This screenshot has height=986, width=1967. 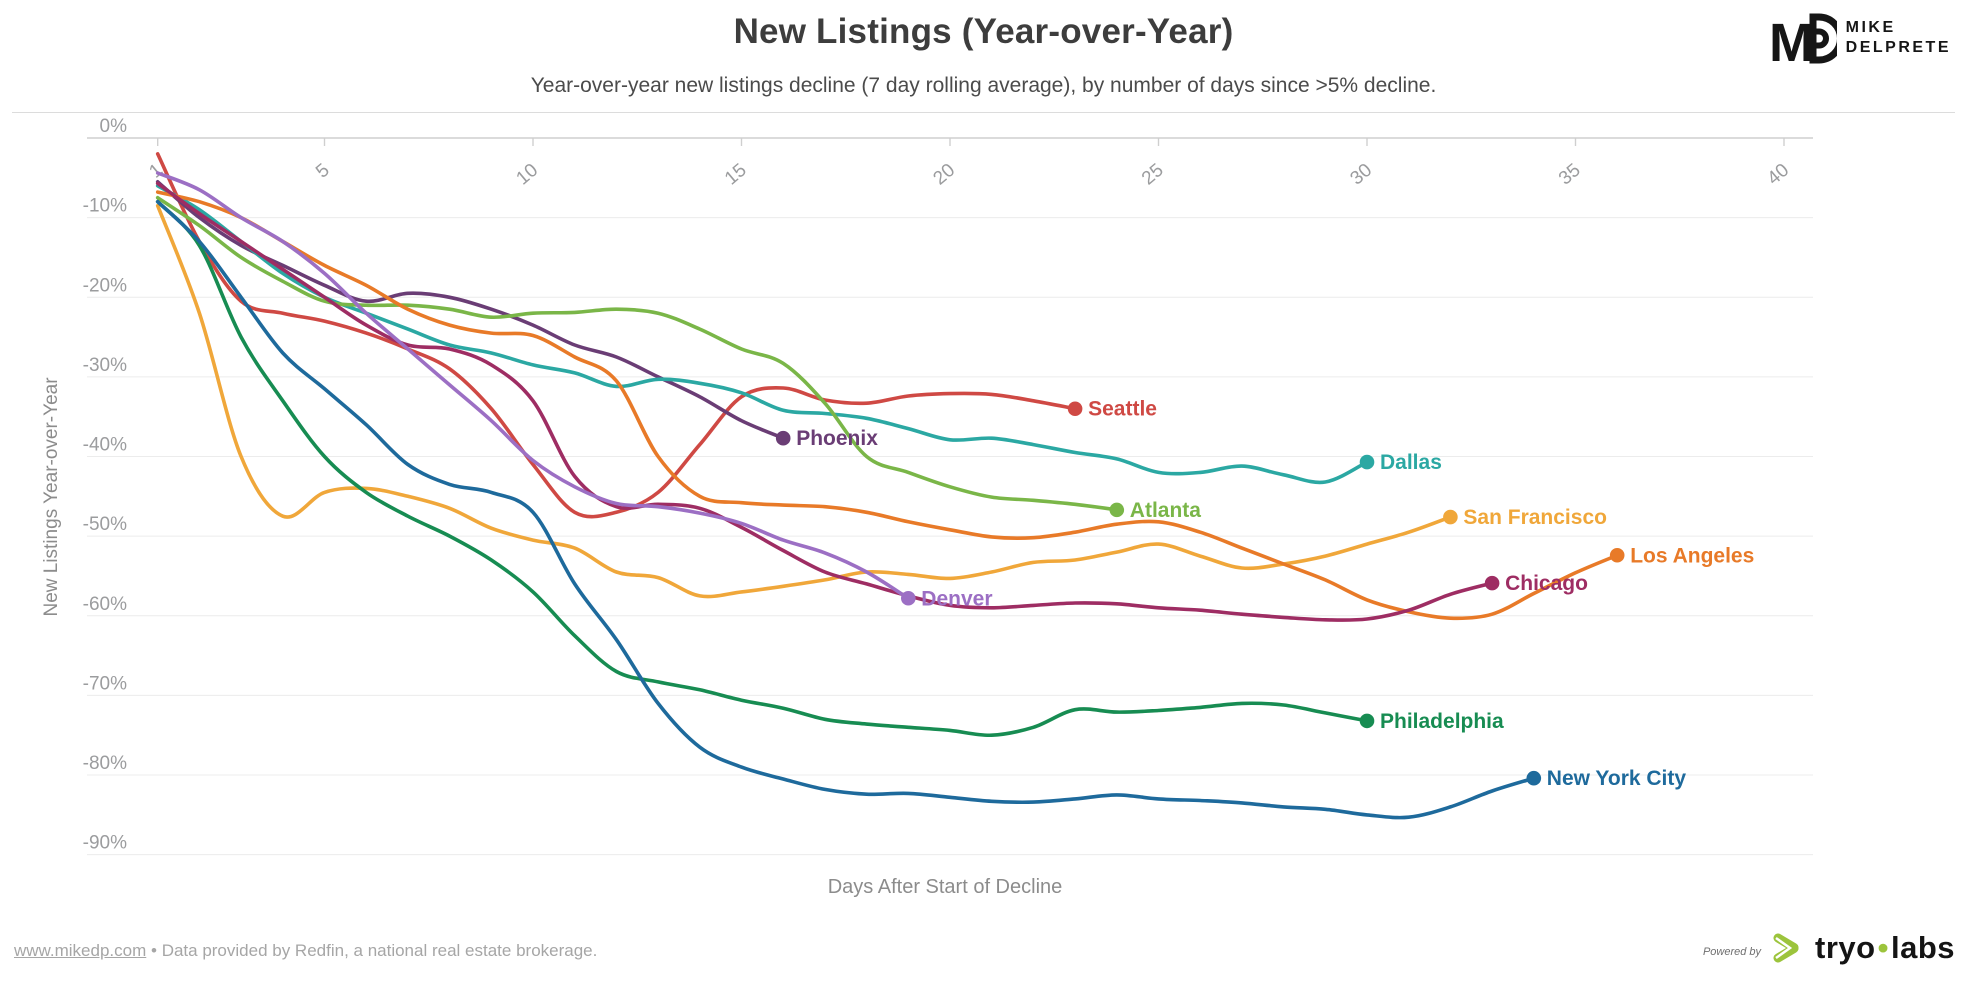 What do you see at coordinates (1570, 175) in the screenshot?
I see `x-tick-label-35: 35` at bounding box center [1570, 175].